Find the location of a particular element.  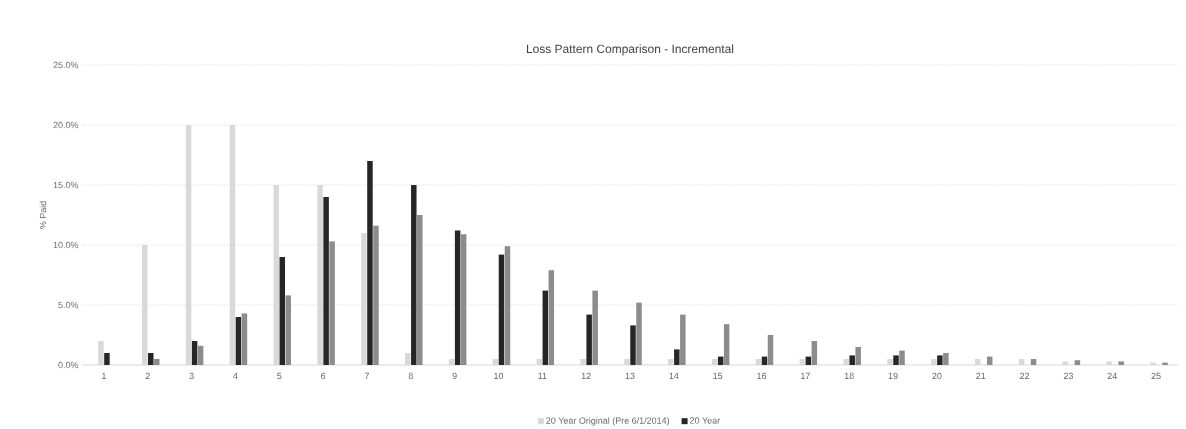

x-tick-label: 11 is located at coordinates (542, 375).